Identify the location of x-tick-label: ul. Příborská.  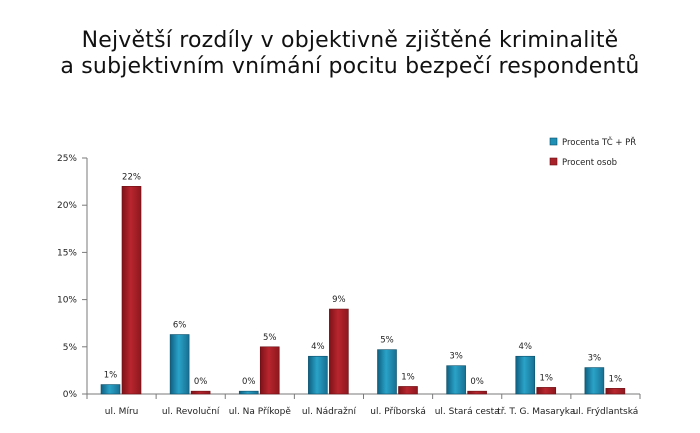
(398, 412).